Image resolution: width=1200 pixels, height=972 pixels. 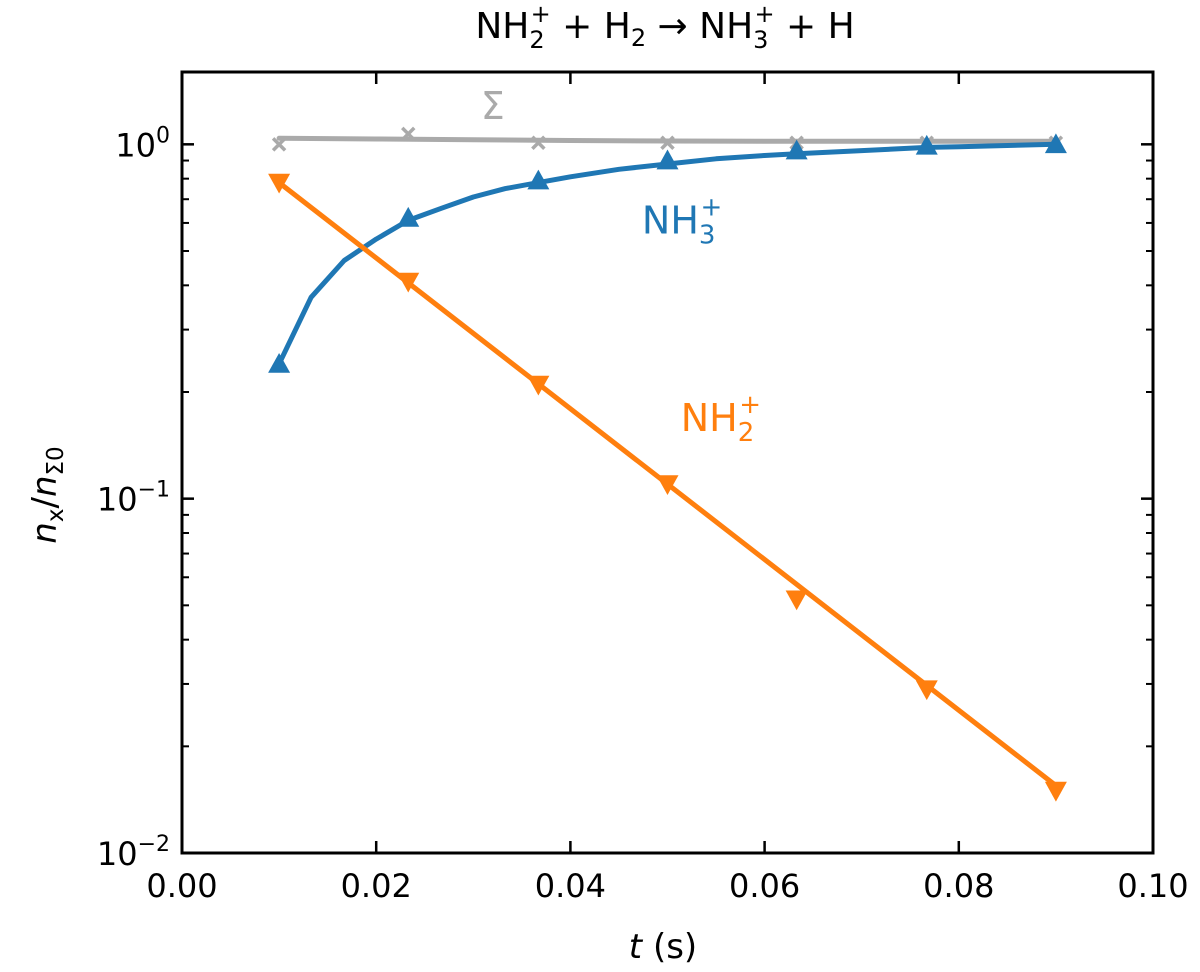 I want to click on x-tick-label: 0.06, so click(x=764, y=886).